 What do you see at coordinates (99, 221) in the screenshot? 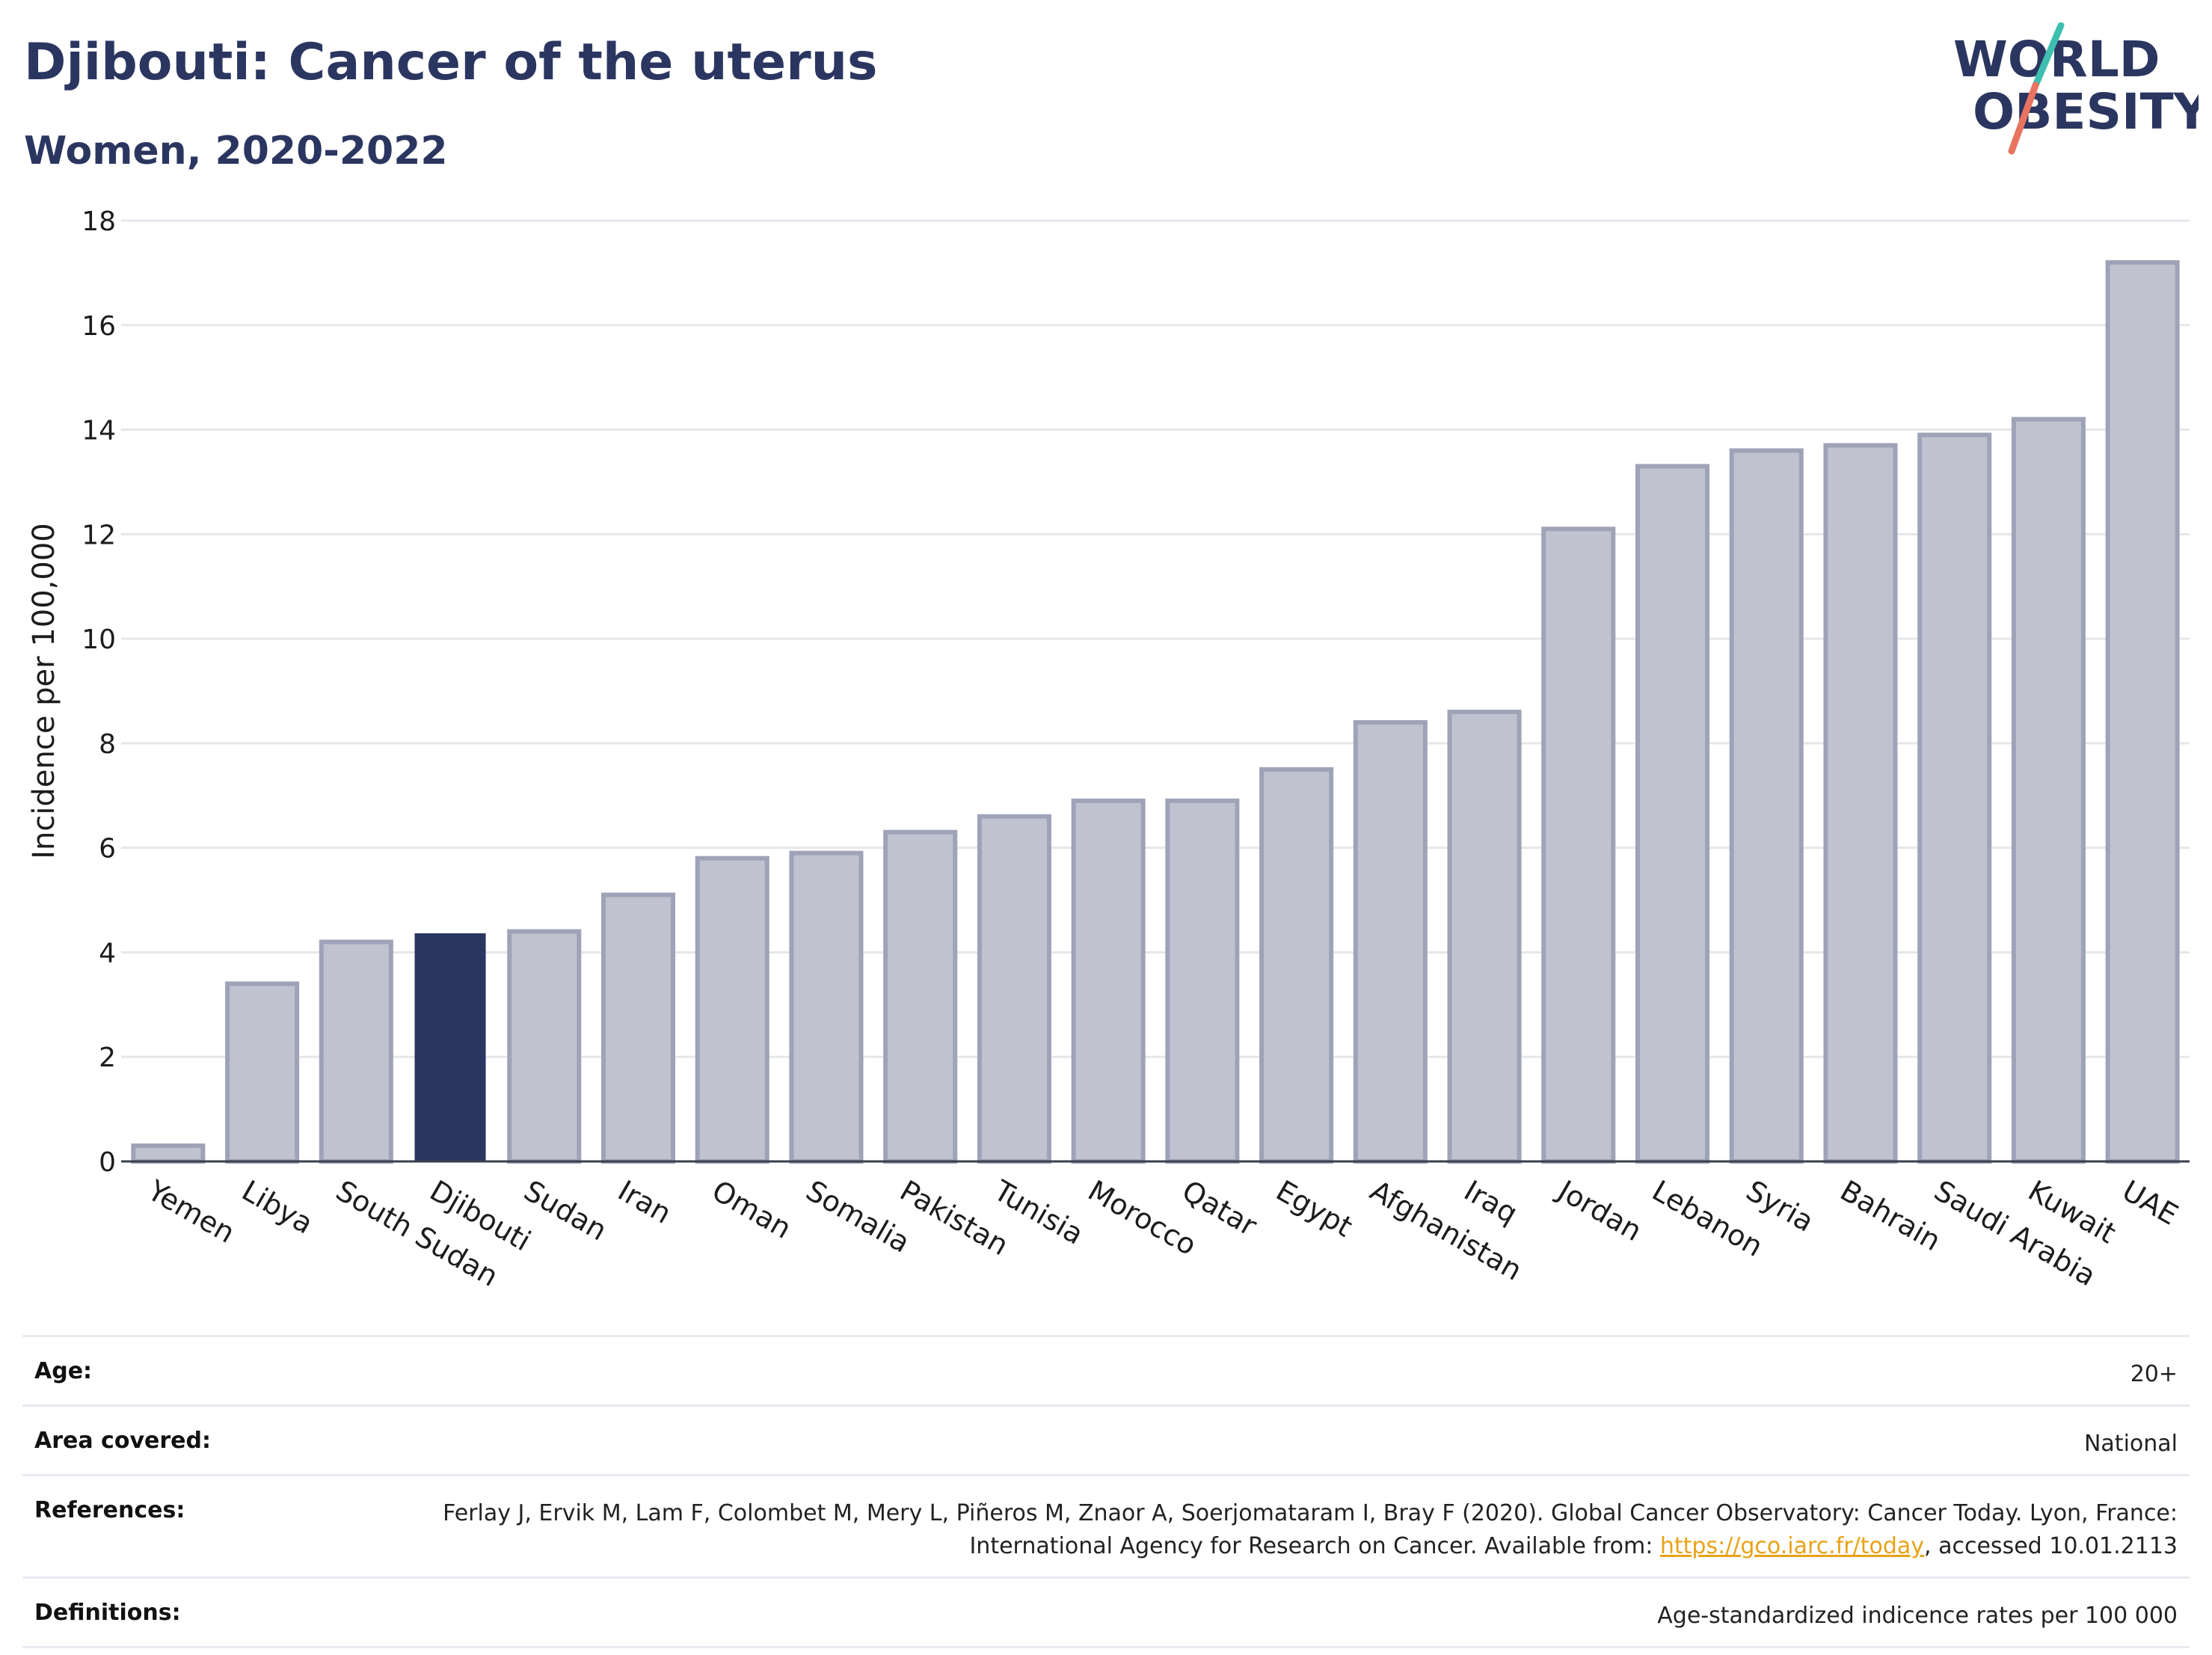
I see `y-tick-label: 18` at bounding box center [99, 221].